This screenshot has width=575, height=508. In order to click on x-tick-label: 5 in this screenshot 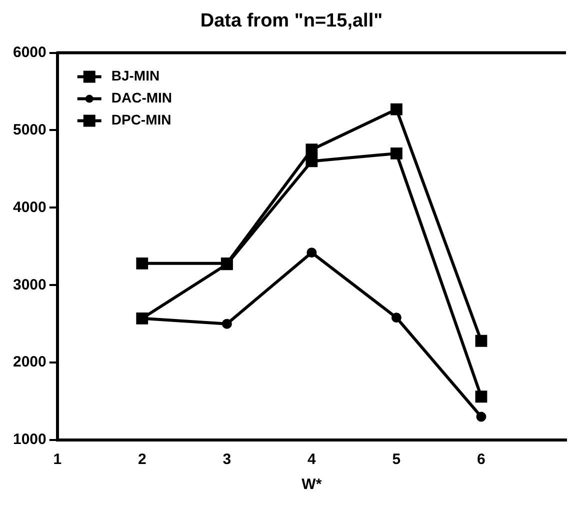, I will do `click(396, 459)`.